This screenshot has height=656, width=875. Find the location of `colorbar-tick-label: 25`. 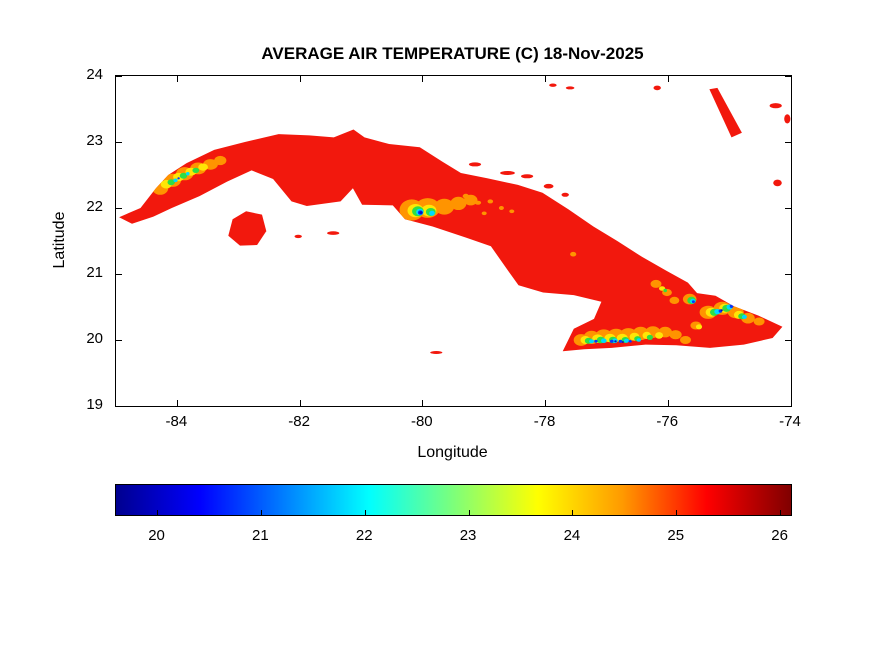

colorbar-tick-label: 25 is located at coordinates (676, 535).